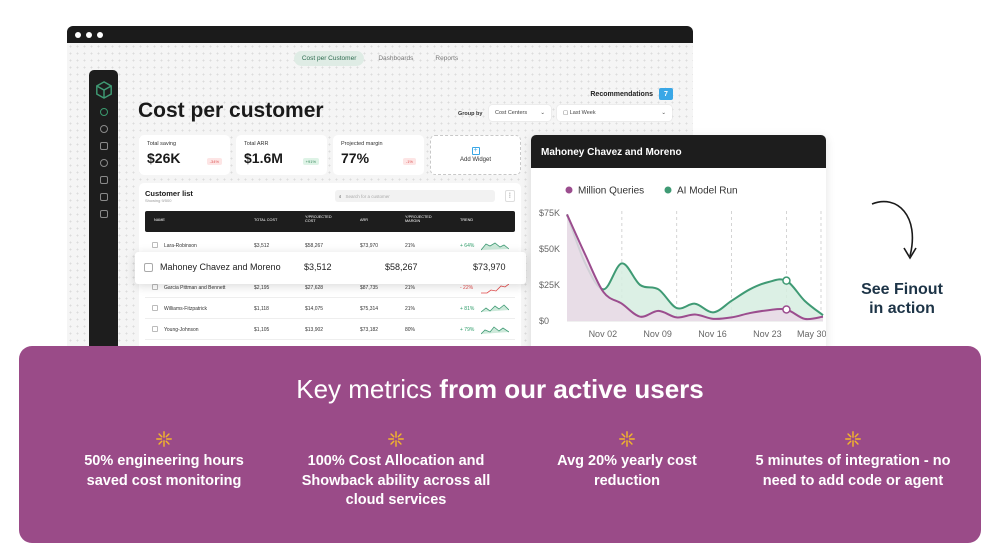 The width and height of the screenshot is (997, 560). I want to click on legend-label: AI Model Run, so click(707, 191).